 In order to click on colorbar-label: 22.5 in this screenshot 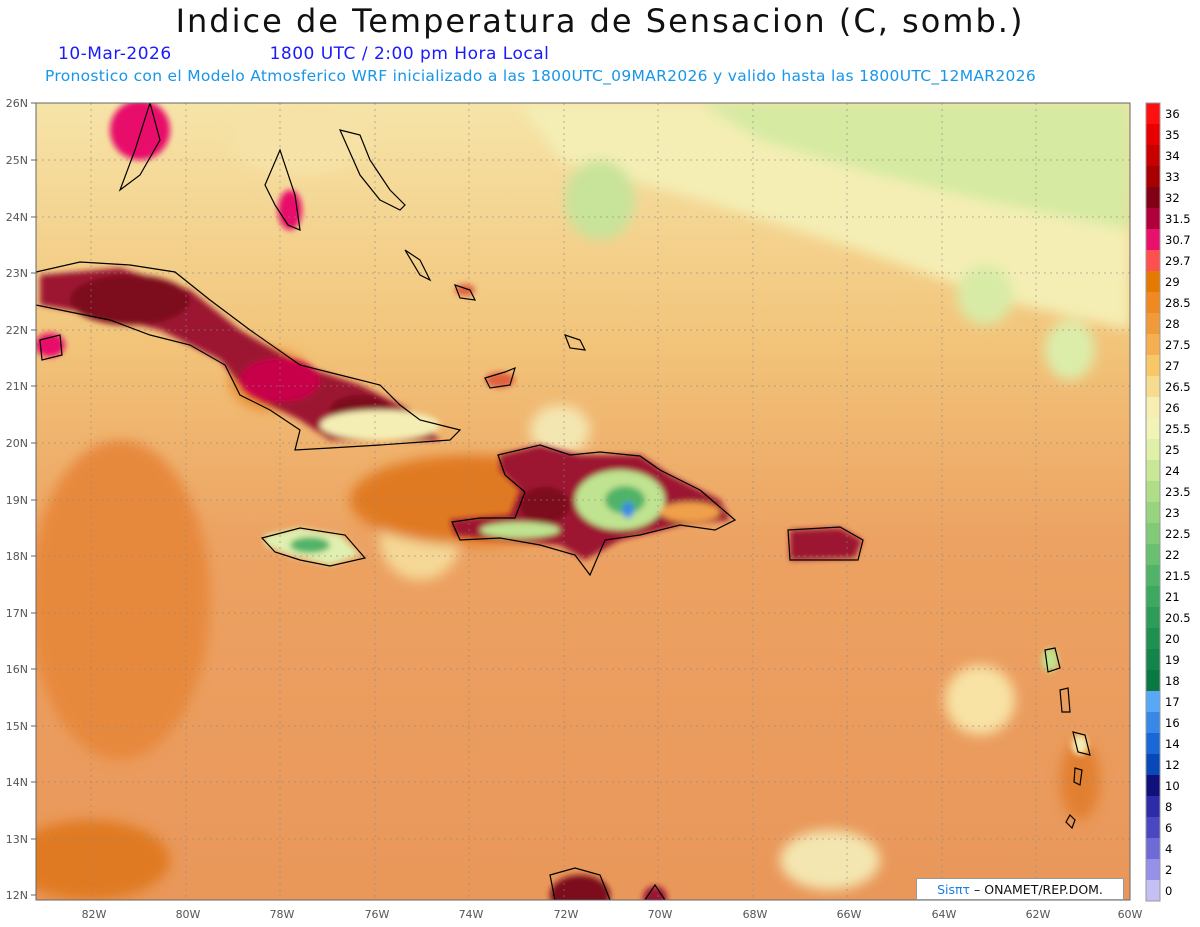, I will do `click(1178, 534)`.